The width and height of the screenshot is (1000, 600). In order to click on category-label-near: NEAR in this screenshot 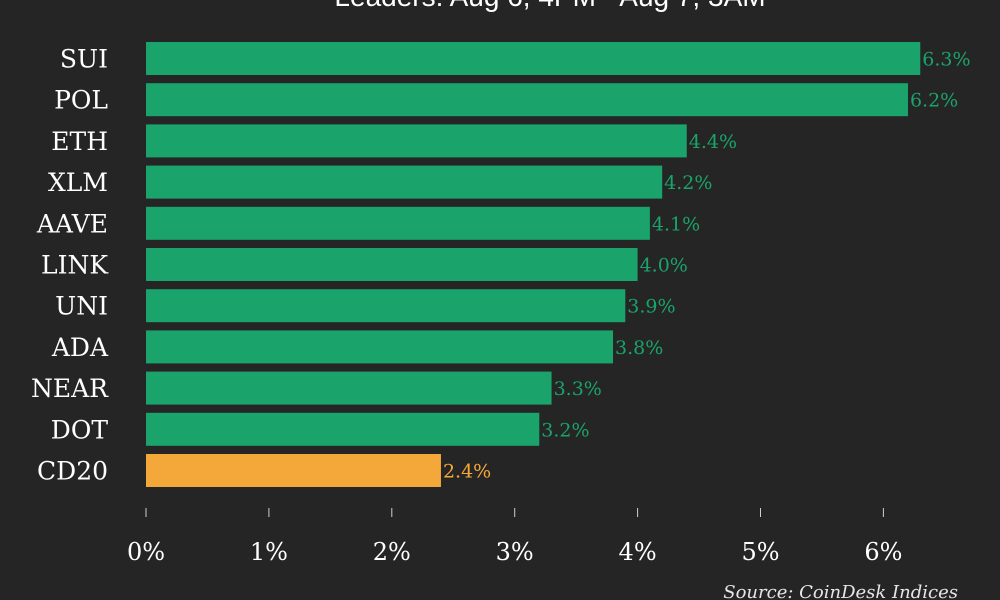, I will do `click(70, 388)`.